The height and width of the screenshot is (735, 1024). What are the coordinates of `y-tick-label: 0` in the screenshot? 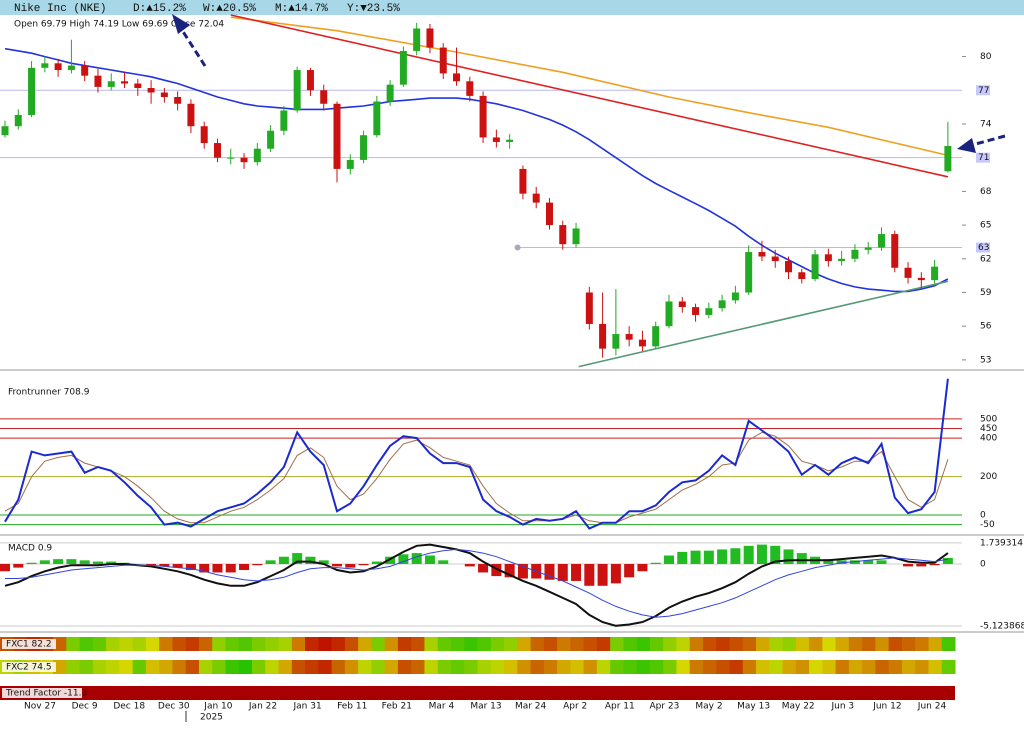 It's located at (983, 564).